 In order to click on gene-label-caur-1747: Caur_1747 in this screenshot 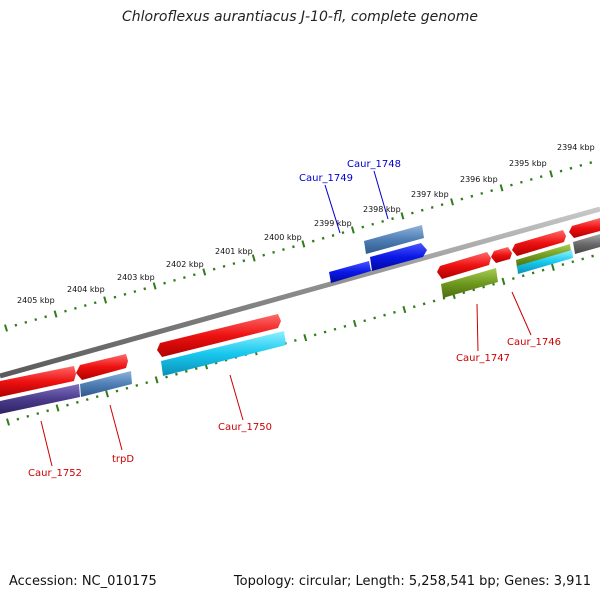, I will do `click(483, 358)`.